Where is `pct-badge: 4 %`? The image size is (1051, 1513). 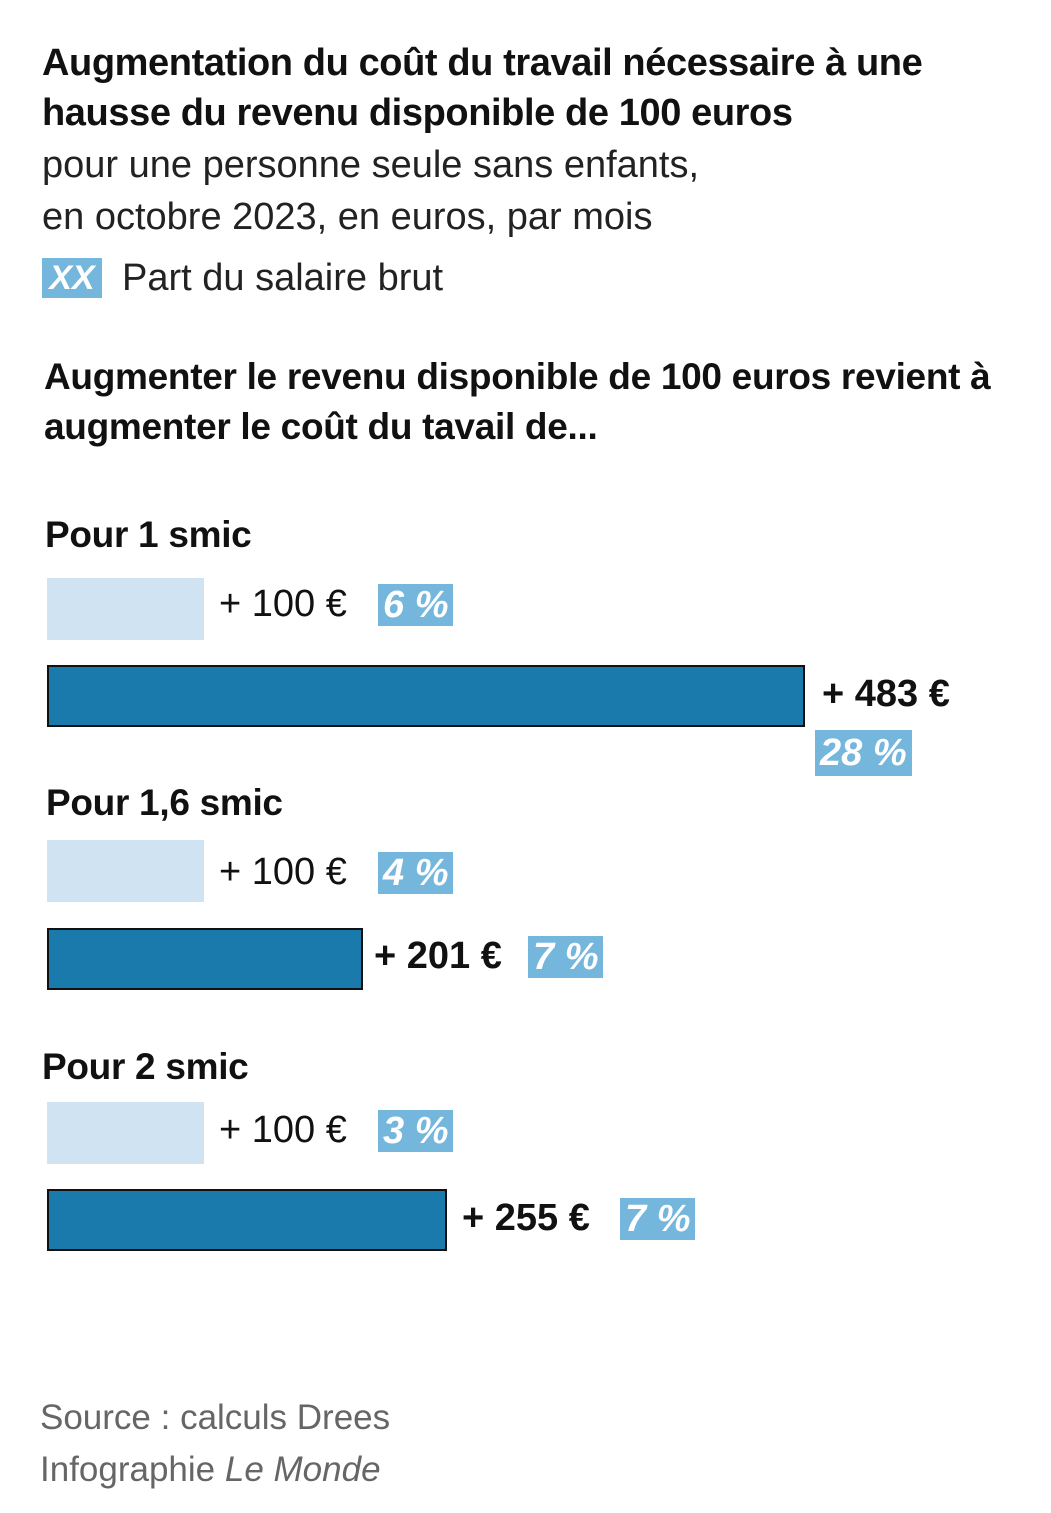
pct-badge: 4 % is located at coordinates (416, 873).